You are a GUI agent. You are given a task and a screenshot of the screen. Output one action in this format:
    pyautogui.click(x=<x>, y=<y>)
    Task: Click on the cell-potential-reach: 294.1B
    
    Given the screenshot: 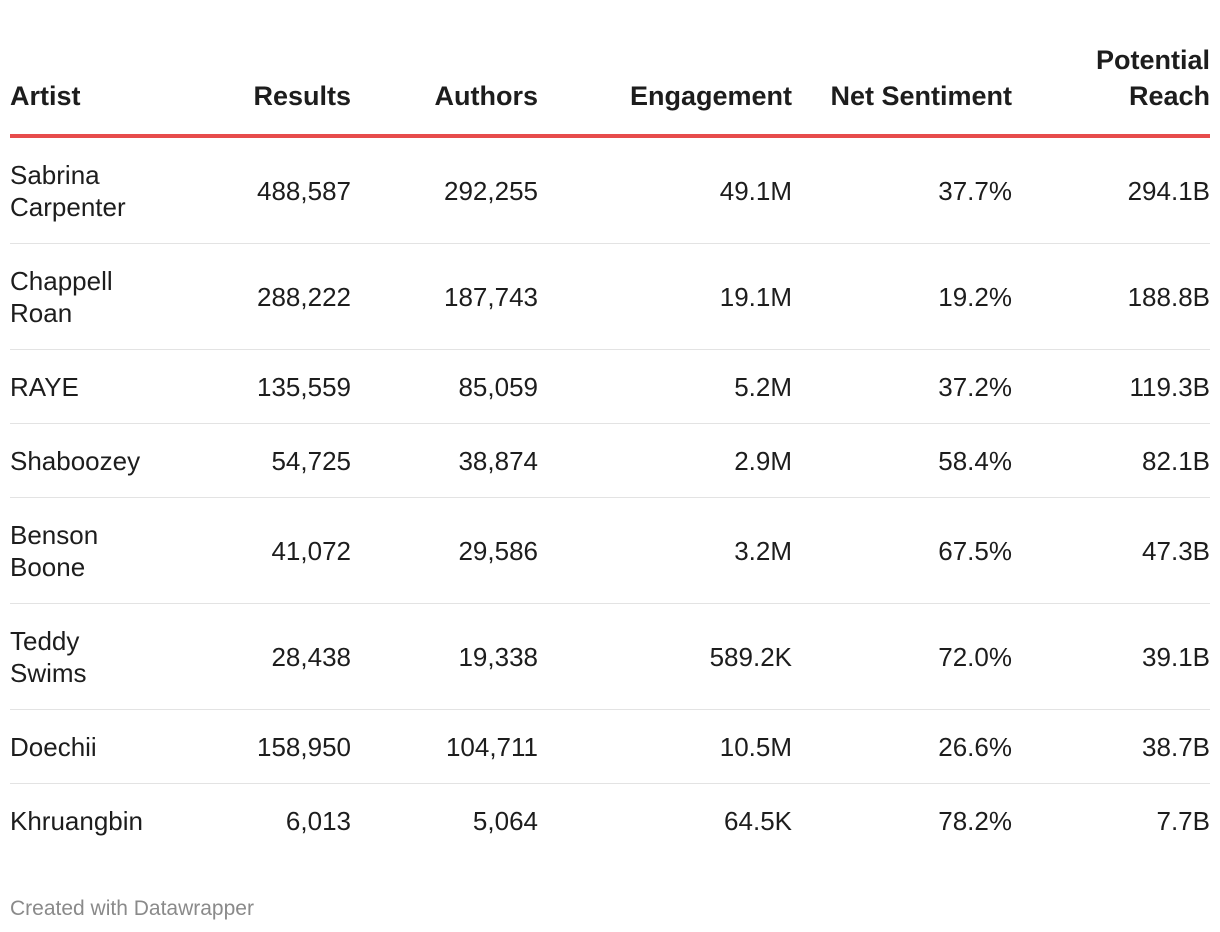 What is the action you would take?
    pyautogui.click(x=1111, y=190)
    